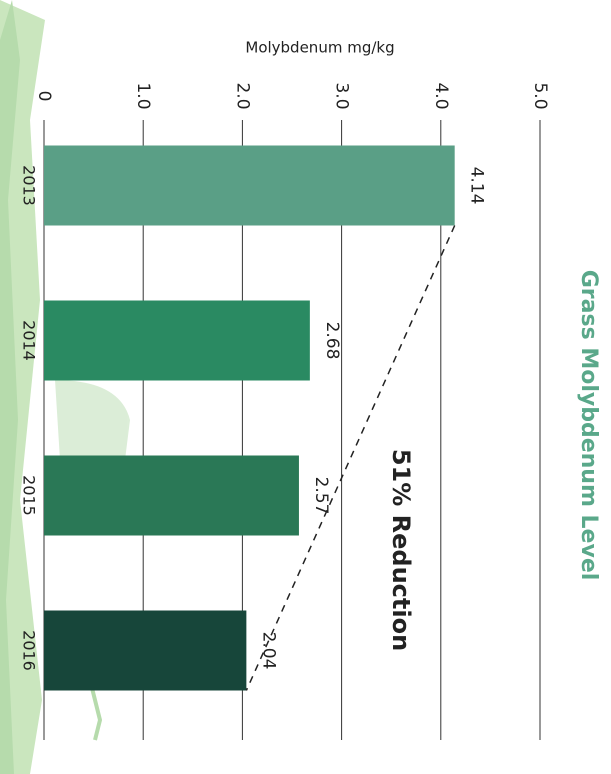 The height and width of the screenshot is (774, 611). I want to click on category-label: 2013, so click(29, 185).